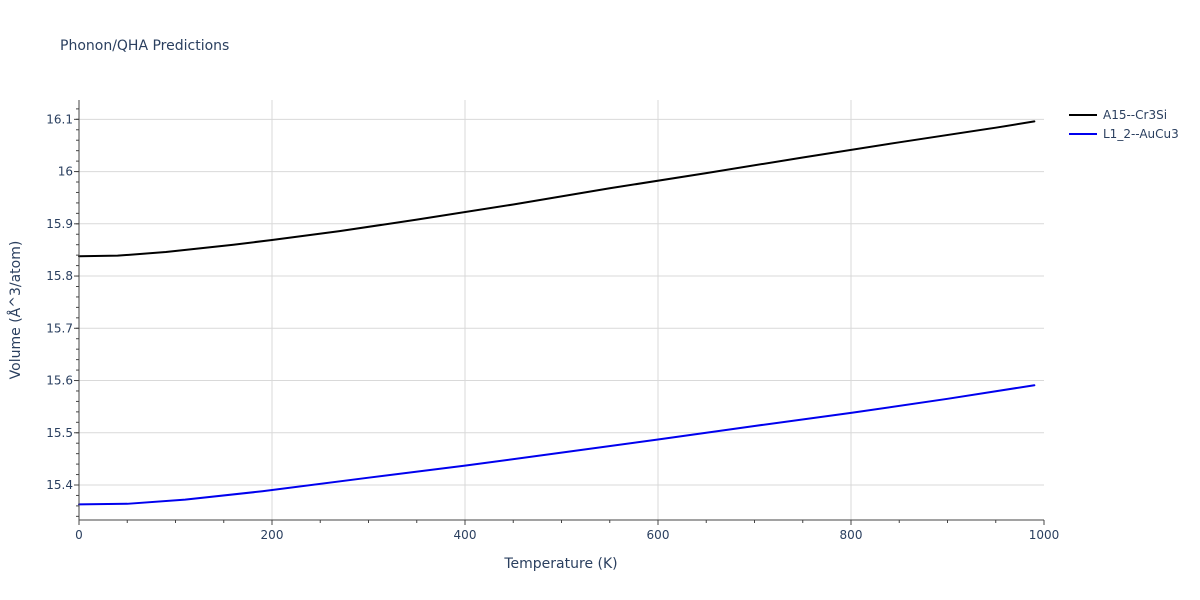  Describe the element at coordinates (1141, 134) in the screenshot. I see `legend-label: L1_2--AuCu3` at that location.